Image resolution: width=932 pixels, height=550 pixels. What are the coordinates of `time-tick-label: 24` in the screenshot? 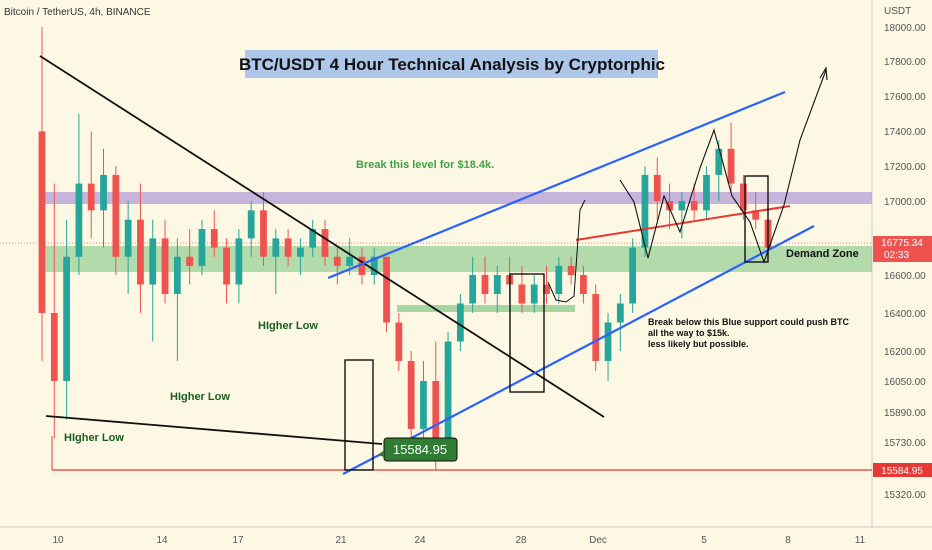 It's located at (420, 540).